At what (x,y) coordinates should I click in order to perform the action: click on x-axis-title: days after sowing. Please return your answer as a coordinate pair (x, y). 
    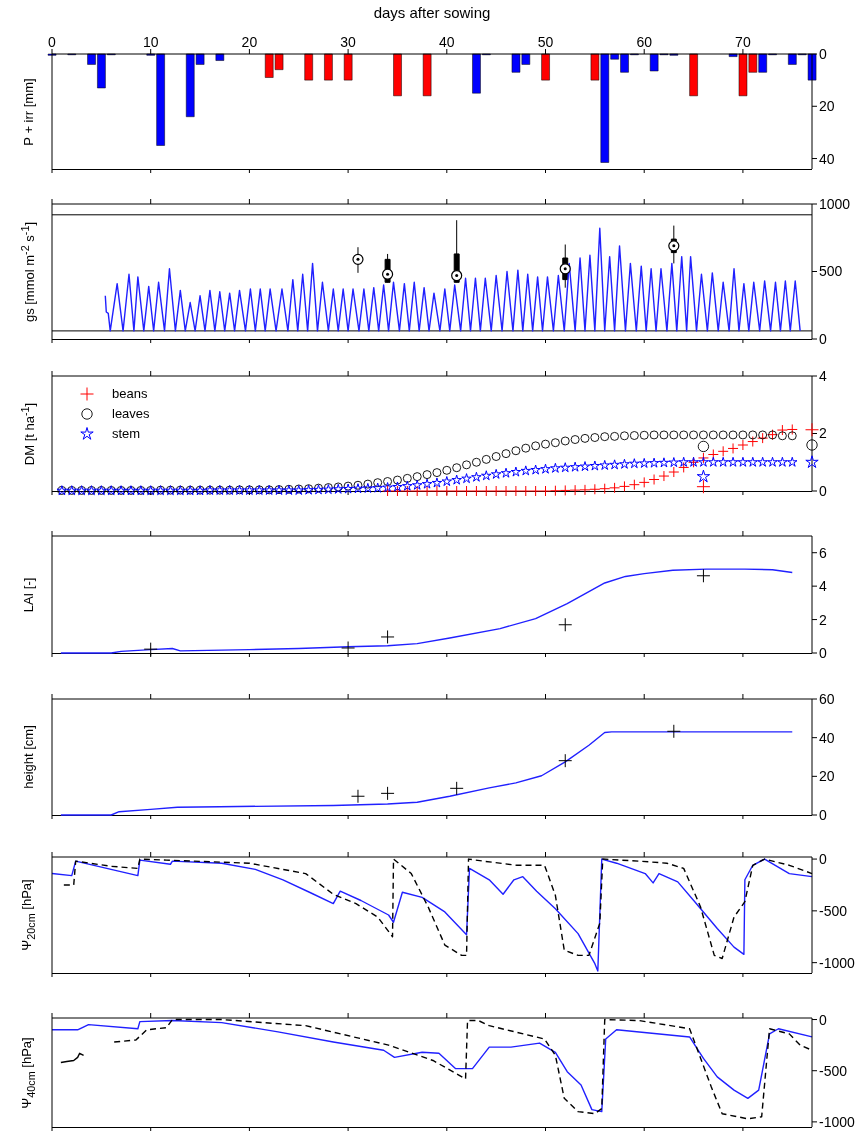
    Looking at the image, I should click on (432, 12).